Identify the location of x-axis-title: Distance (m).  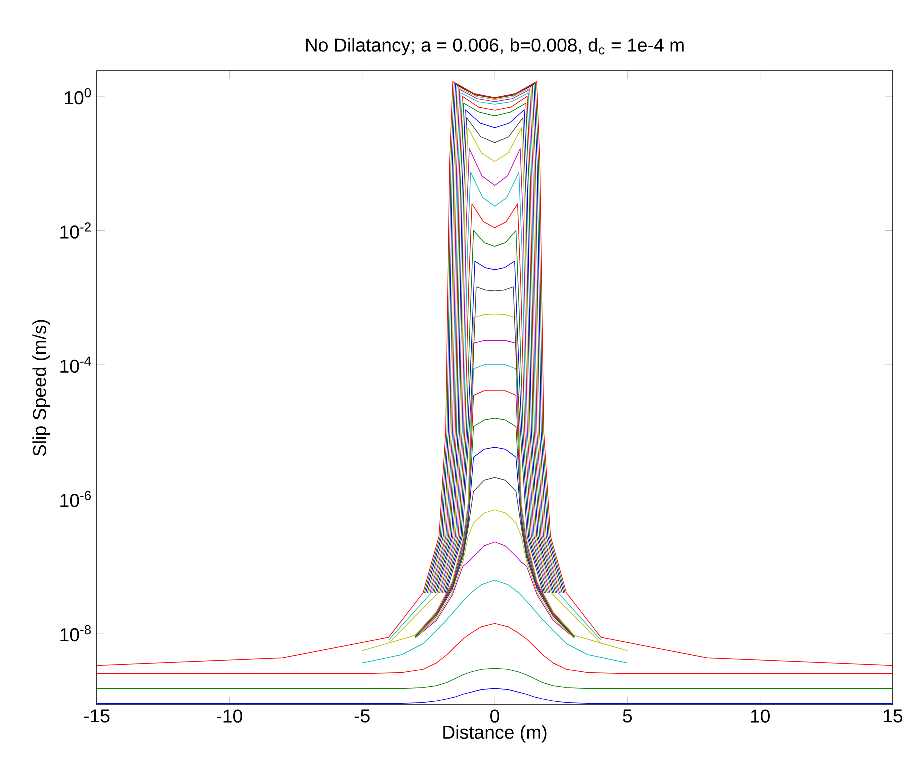
(495, 734).